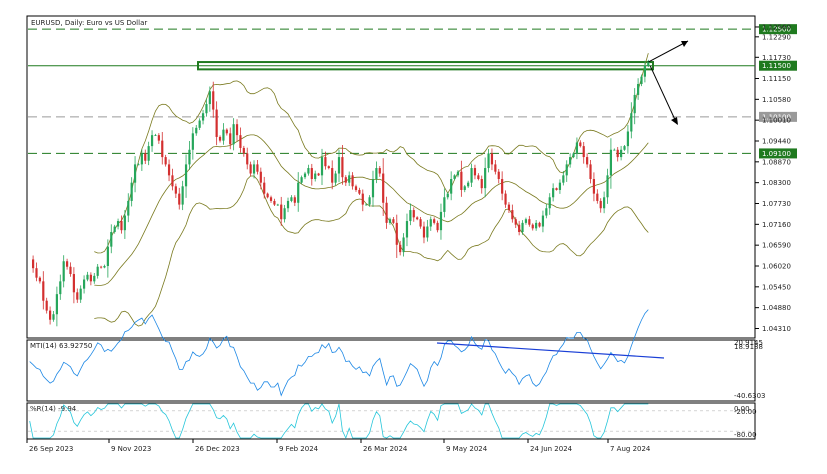 Image resolution: width=827 pixels, height=474 pixels. I want to click on level-tag-label: 1.11500, so click(776, 66).